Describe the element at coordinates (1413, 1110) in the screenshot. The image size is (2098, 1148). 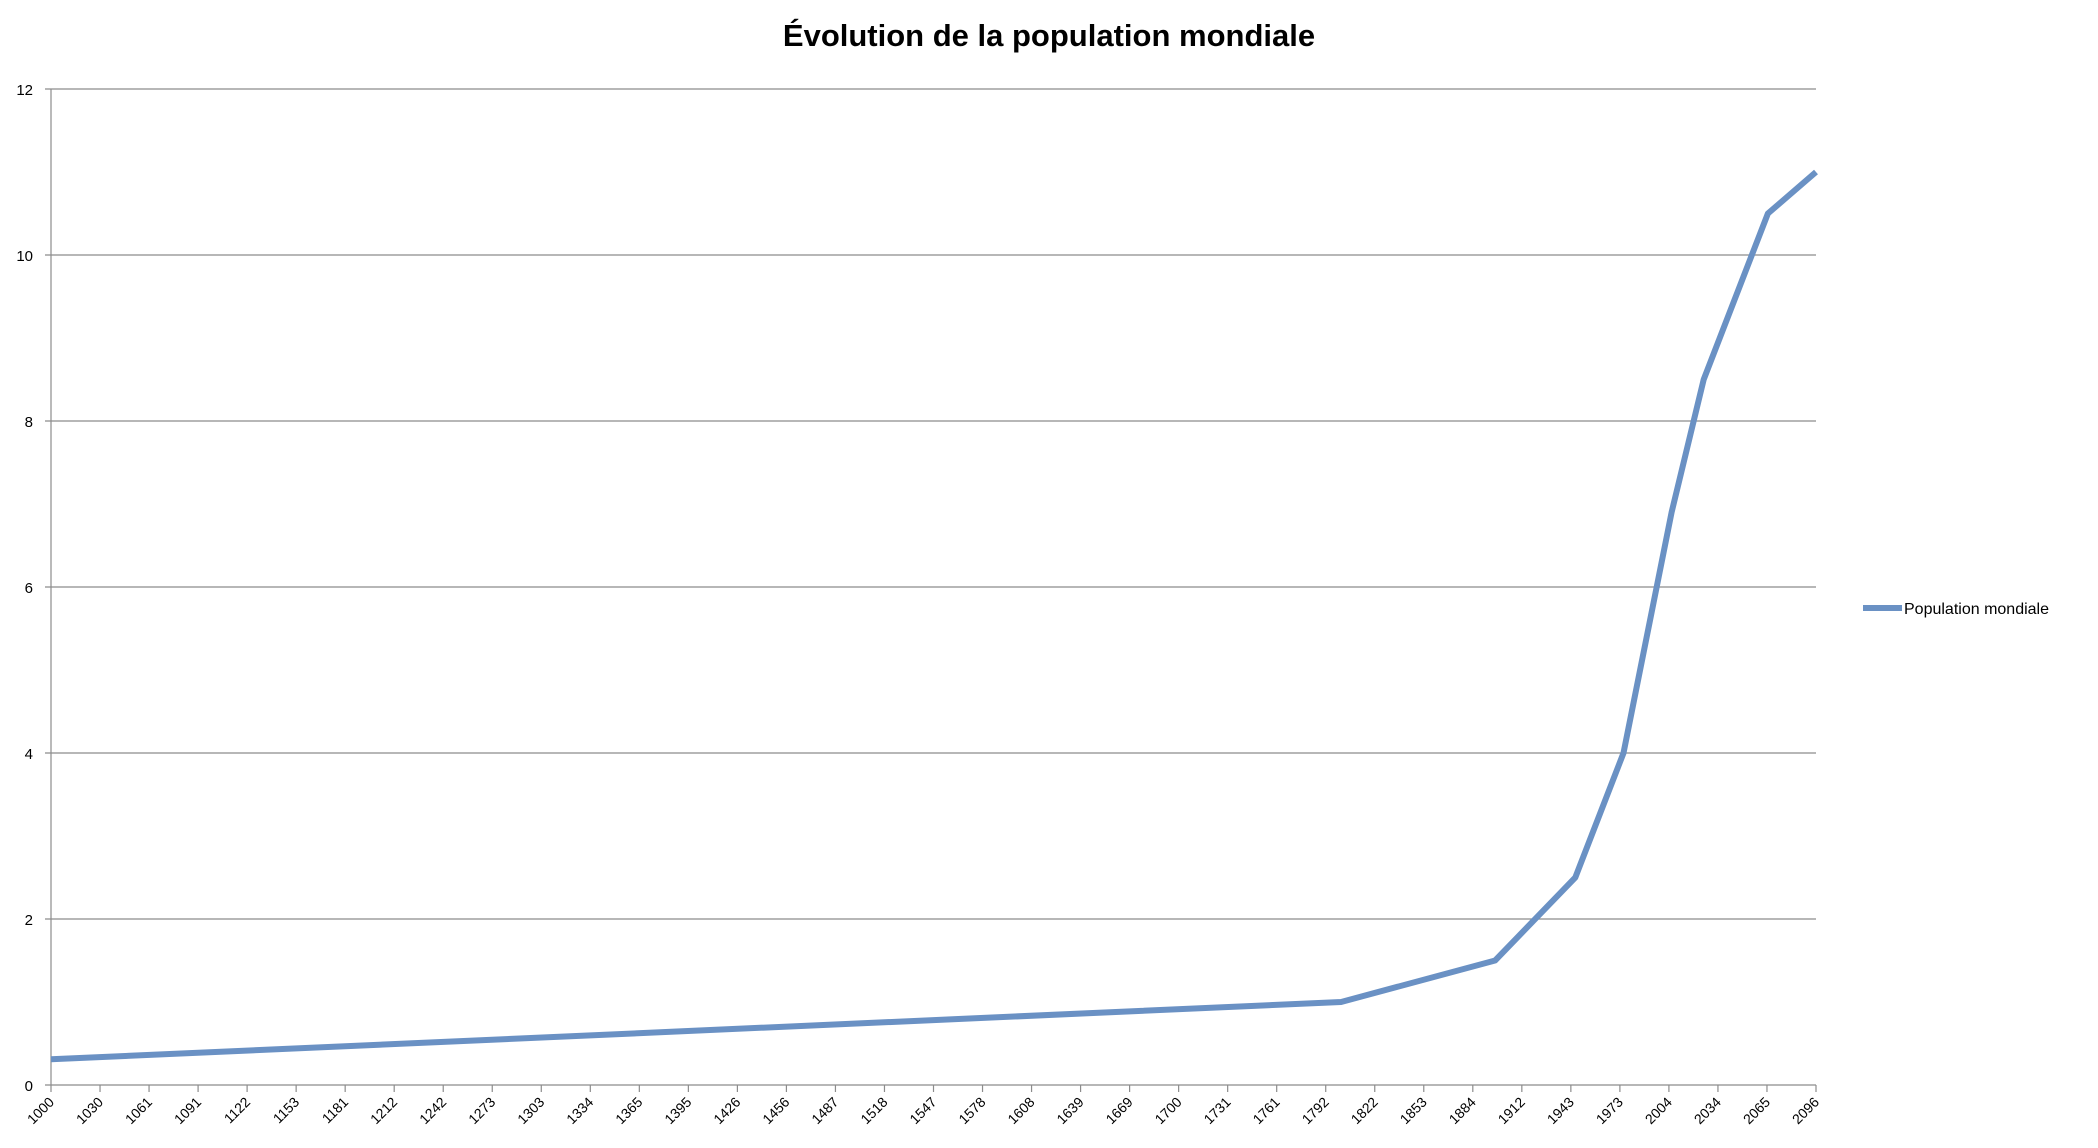
I see `x-tick-label: 1853` at that location.